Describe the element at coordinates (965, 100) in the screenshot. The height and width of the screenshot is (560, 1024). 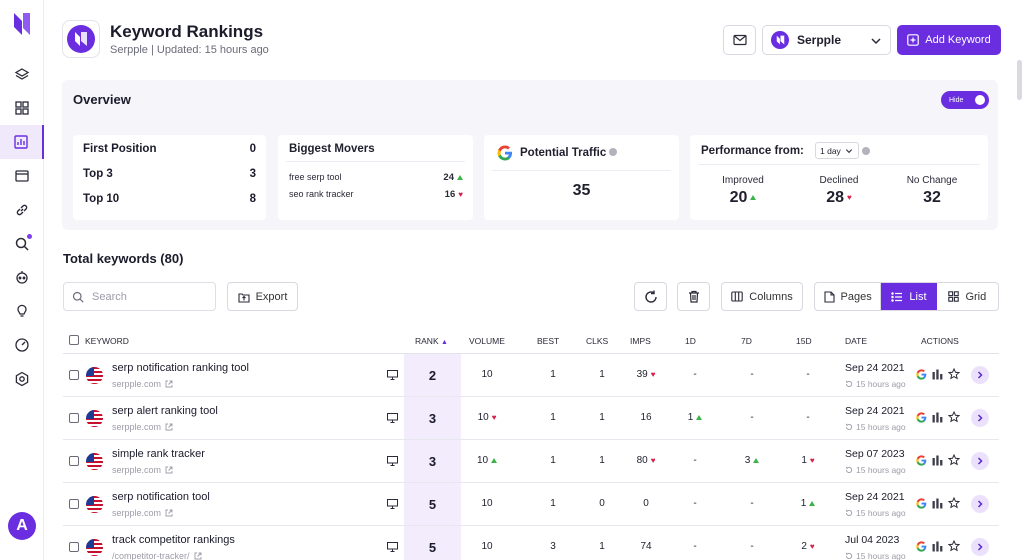
I see `hide-overview-toggle: Hide` at that location.